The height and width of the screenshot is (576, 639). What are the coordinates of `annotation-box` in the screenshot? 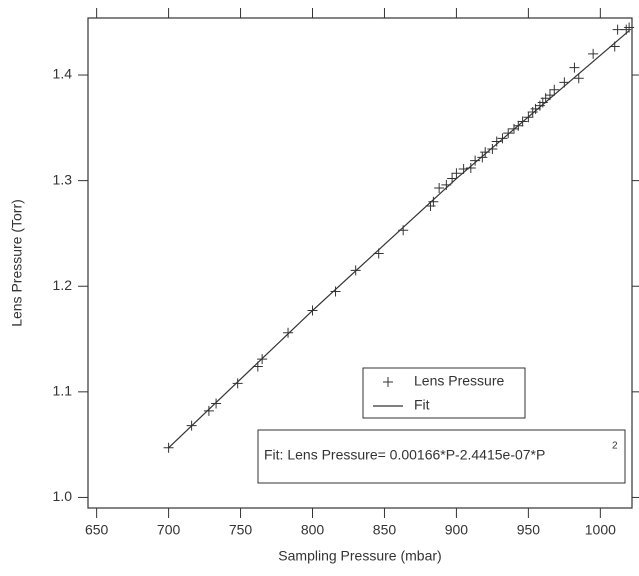 It's located at (441, 456).